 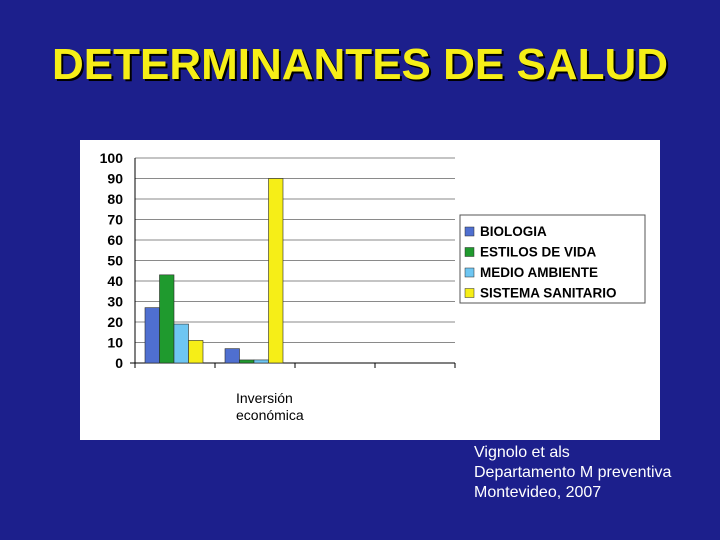 I want to click on legend-box, so click(x=552, y=259).